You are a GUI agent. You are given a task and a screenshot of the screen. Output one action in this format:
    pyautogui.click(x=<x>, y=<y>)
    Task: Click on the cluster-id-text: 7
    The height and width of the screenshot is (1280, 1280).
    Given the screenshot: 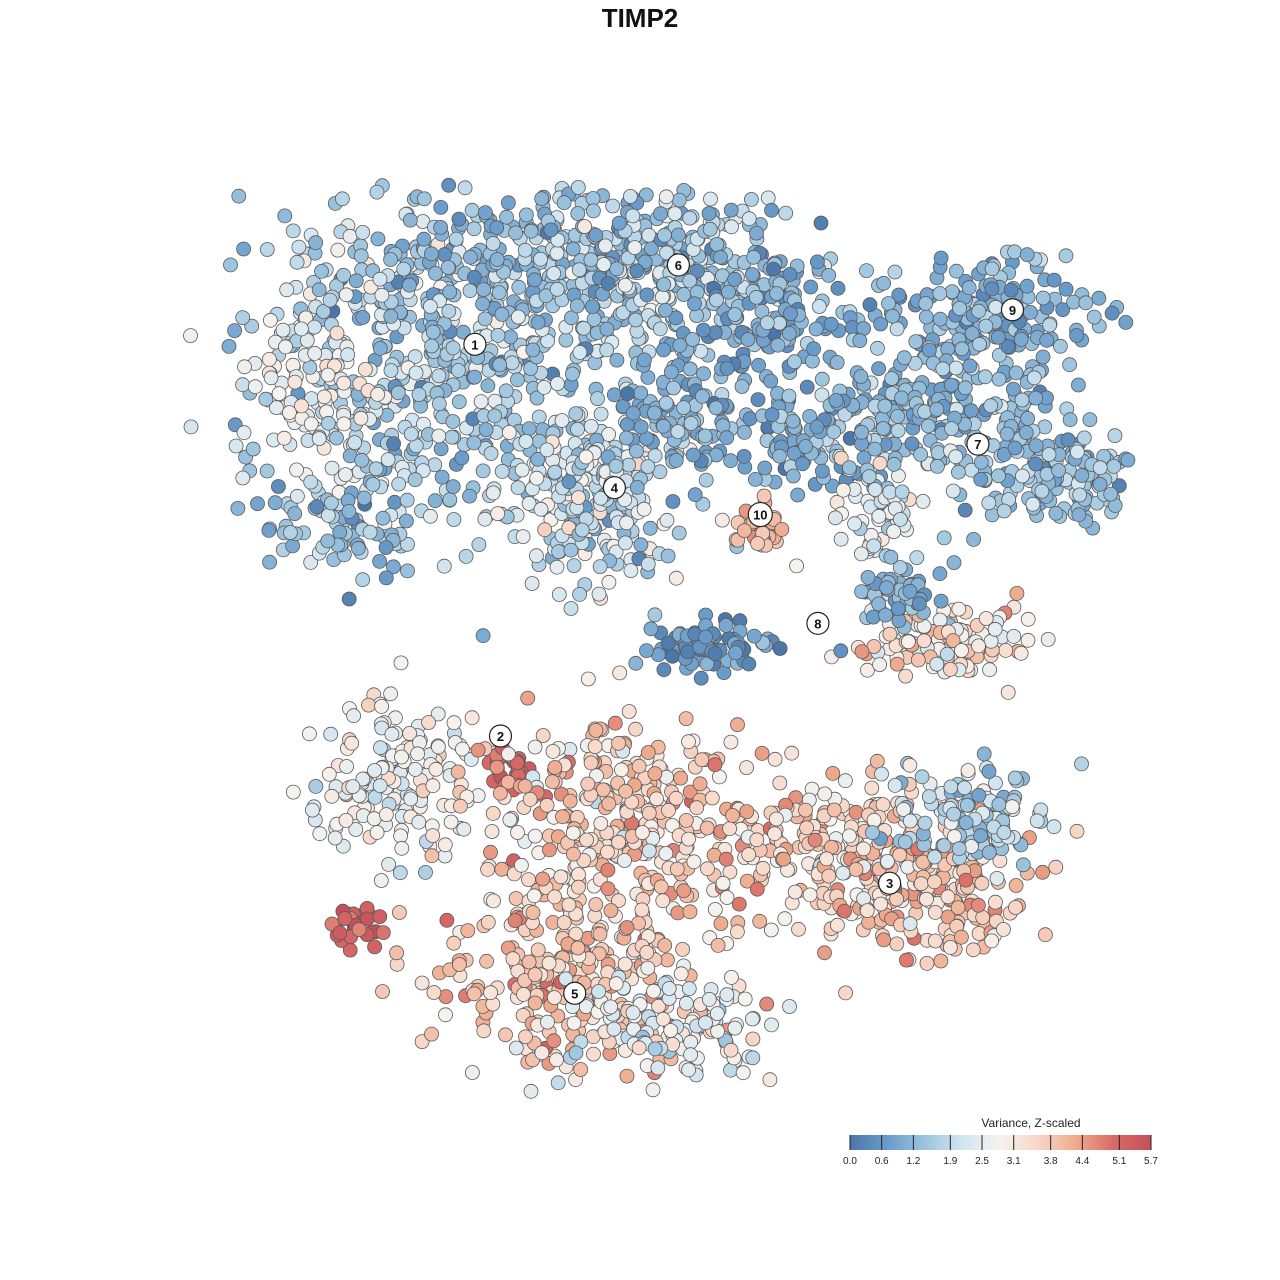 What is the action you would take?
    pyautogui.click(x=977, y=444)
    